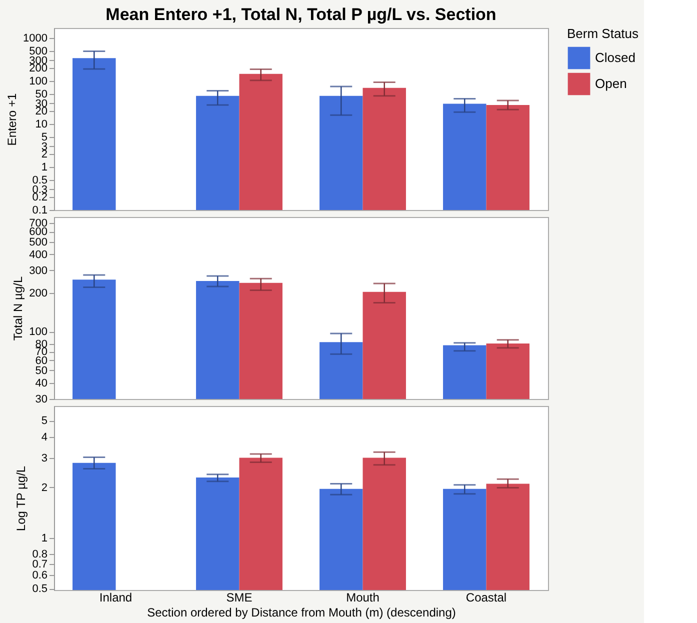 Image resolution: width=697 pixels, height=623 pixels. What do you see at coordinates (301, 14) in the screenshot?
I see `chart-title: Mean Entero +1, Total N, Total P µg/L vs. Section` at bounding box center [301, 14].